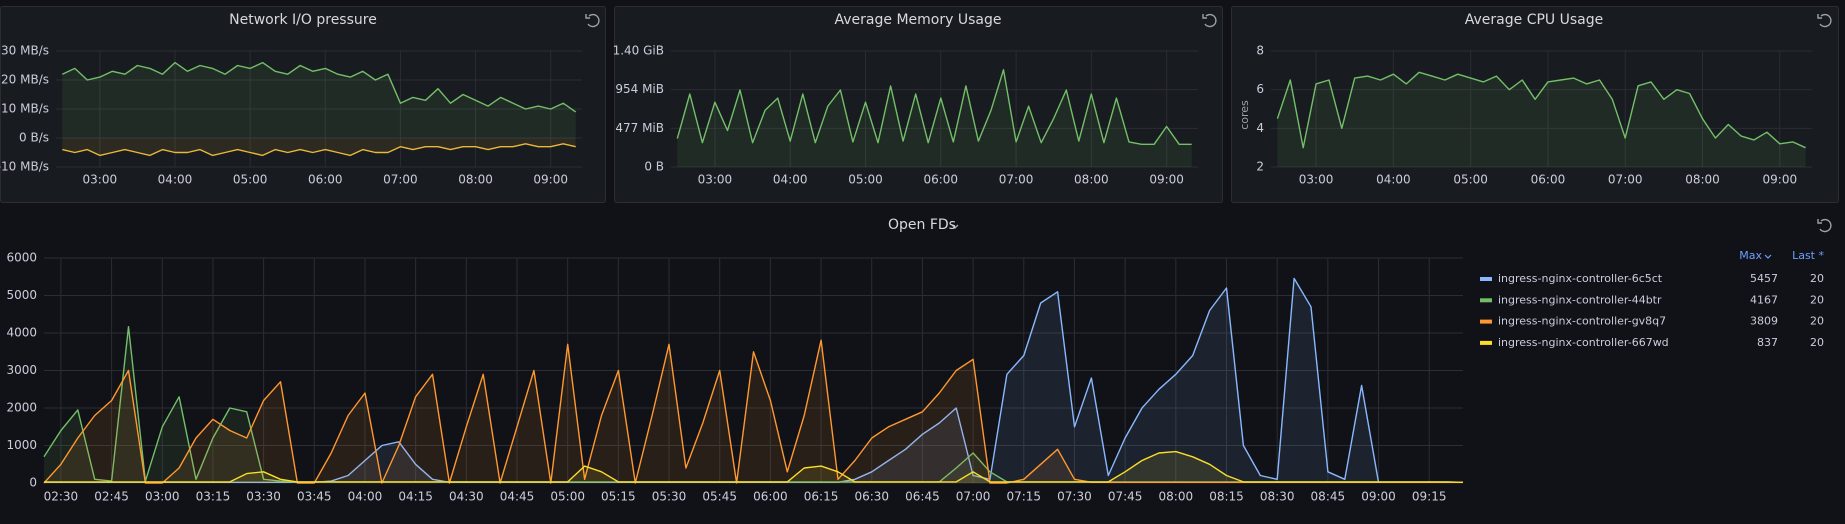  Describe the element at coordinates (638, 51) in the screenshot. I see `y-tick-label: 1.40 GiB` at that location.